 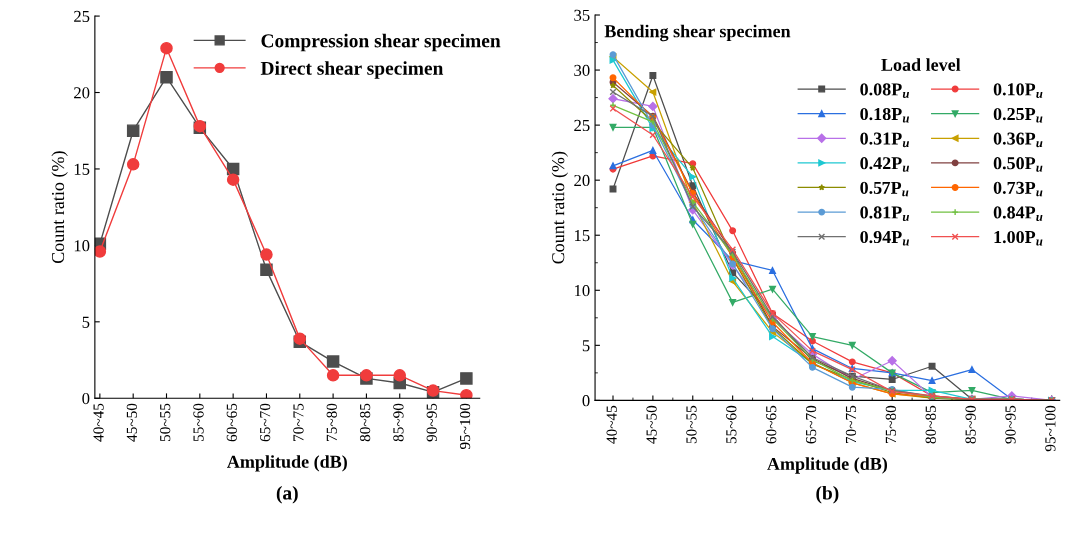 I want to click on legend-label: 0.42P$_{u}$, so click(x=885, y=164).